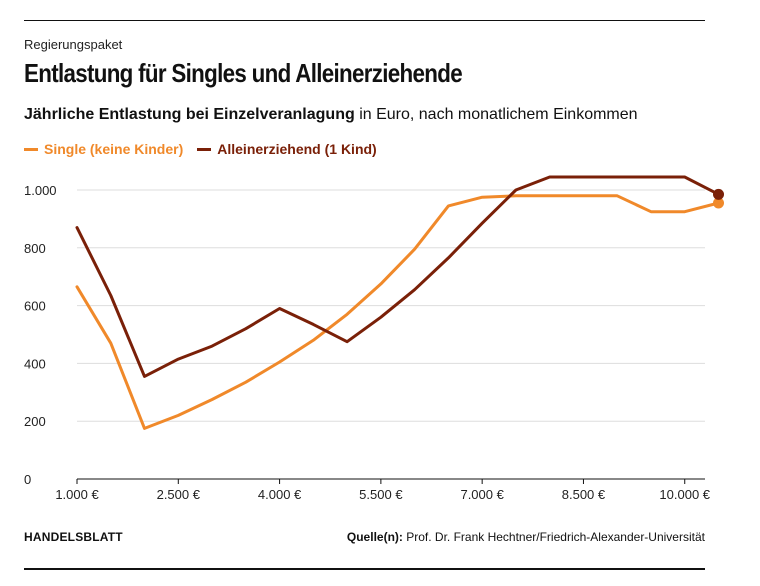 Image resolution: width=760 pixels, height=586 pixels. What do you see at coordinates (280, 494) in the screenshot?
I see `x-tick-label-4000: 4.000 €` at bounding box center [280, 494].